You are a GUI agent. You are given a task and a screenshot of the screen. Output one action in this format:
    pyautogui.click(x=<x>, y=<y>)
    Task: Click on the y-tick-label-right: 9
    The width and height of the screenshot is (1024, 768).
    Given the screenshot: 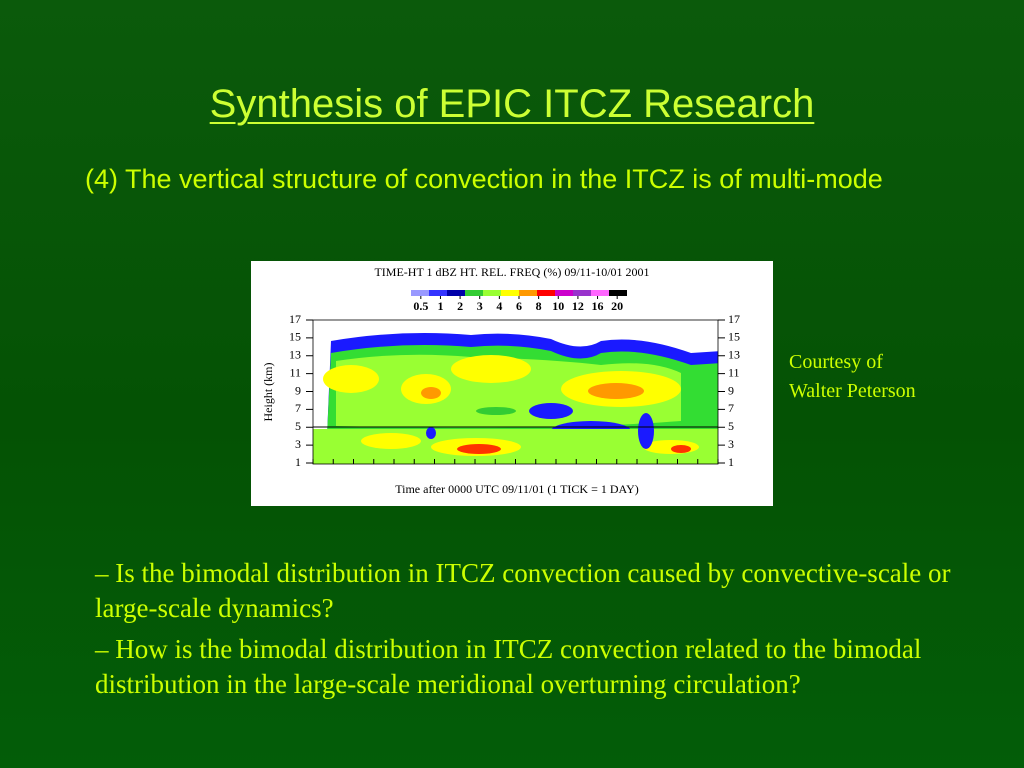 What is the action you would take?
    pyautogui.click(x=731, y=390)
    